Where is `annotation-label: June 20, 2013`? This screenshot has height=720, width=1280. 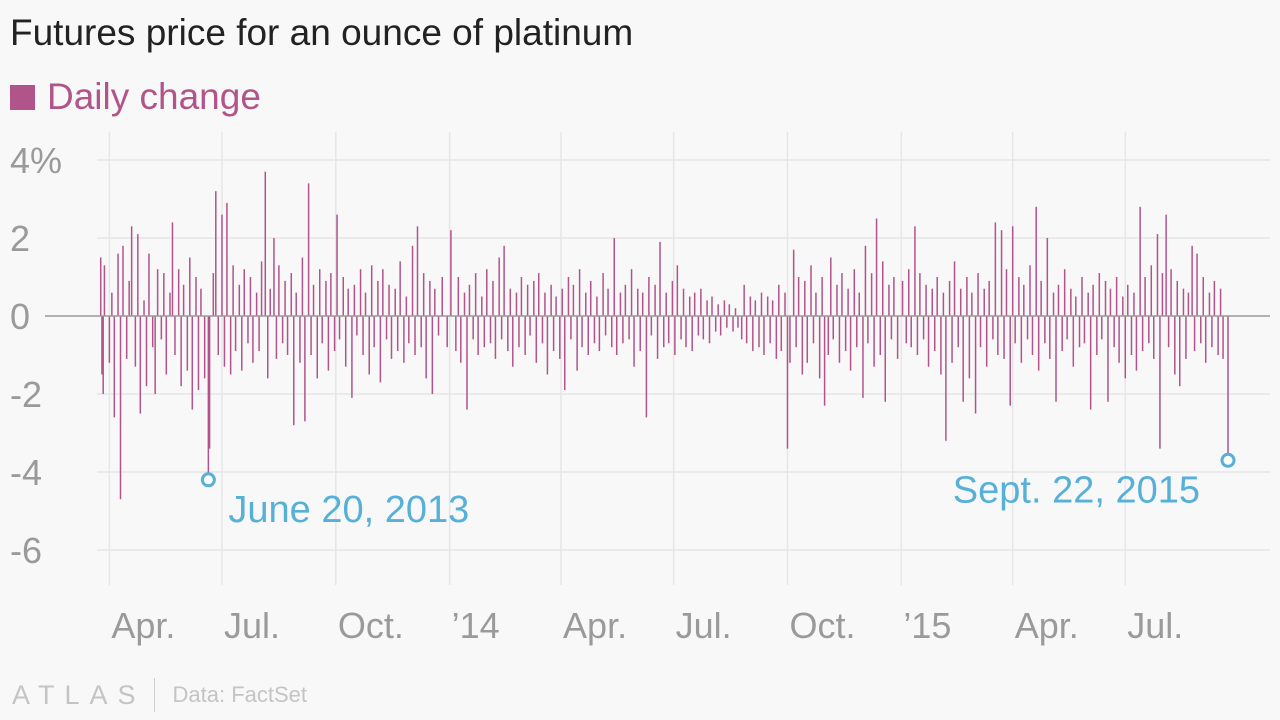
annotation-label: June 20, 2013 is located at coordinates (348, 510).